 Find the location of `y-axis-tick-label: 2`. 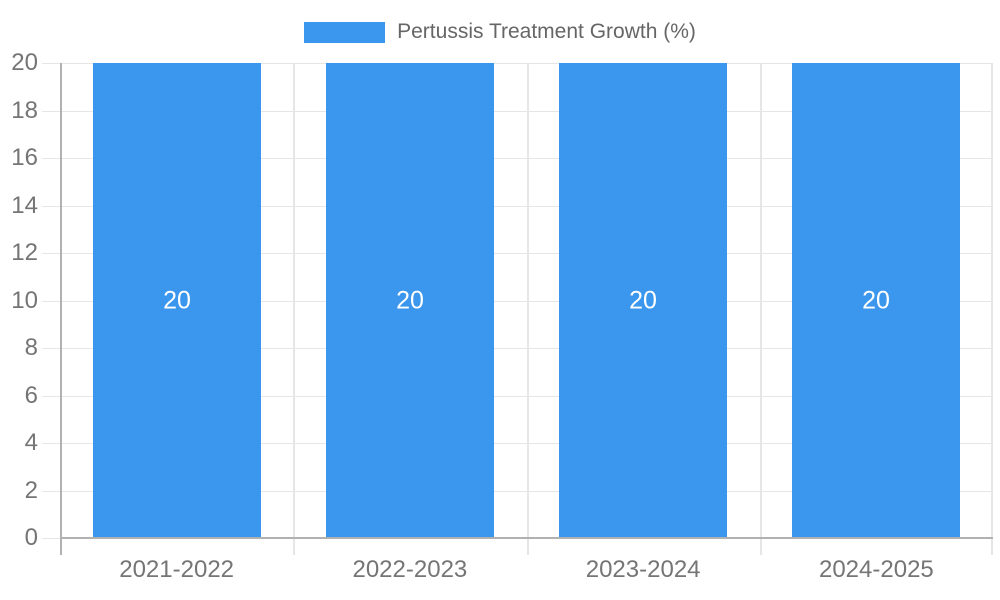

y-axis-tick-label: 2 is located at coordinates (31, 490).